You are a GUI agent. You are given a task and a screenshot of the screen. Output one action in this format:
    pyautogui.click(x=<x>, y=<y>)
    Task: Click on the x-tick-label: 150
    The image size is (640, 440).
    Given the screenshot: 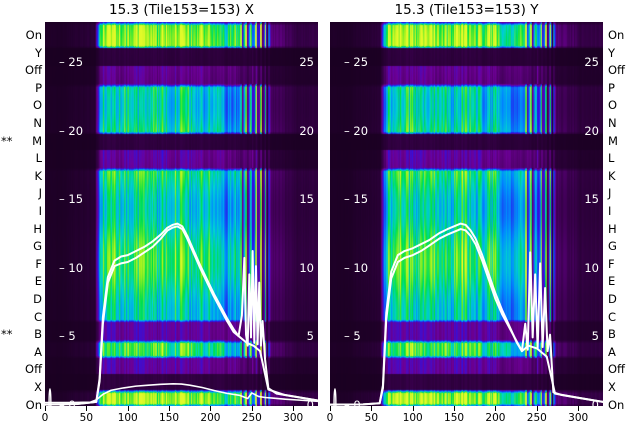 What is the action you would take?
    pyautogui.click(x=454, y=418)
    